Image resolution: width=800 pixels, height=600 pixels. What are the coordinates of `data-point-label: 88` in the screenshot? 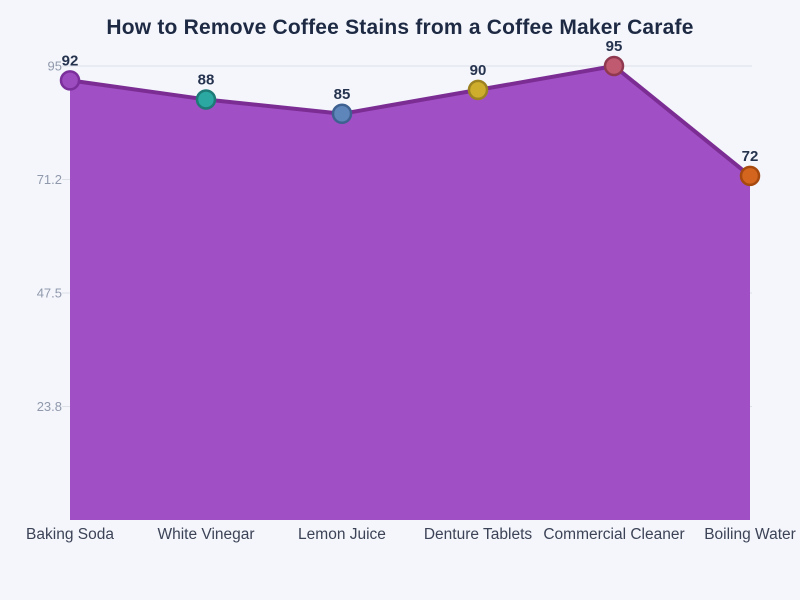 It's located at (206, 79).